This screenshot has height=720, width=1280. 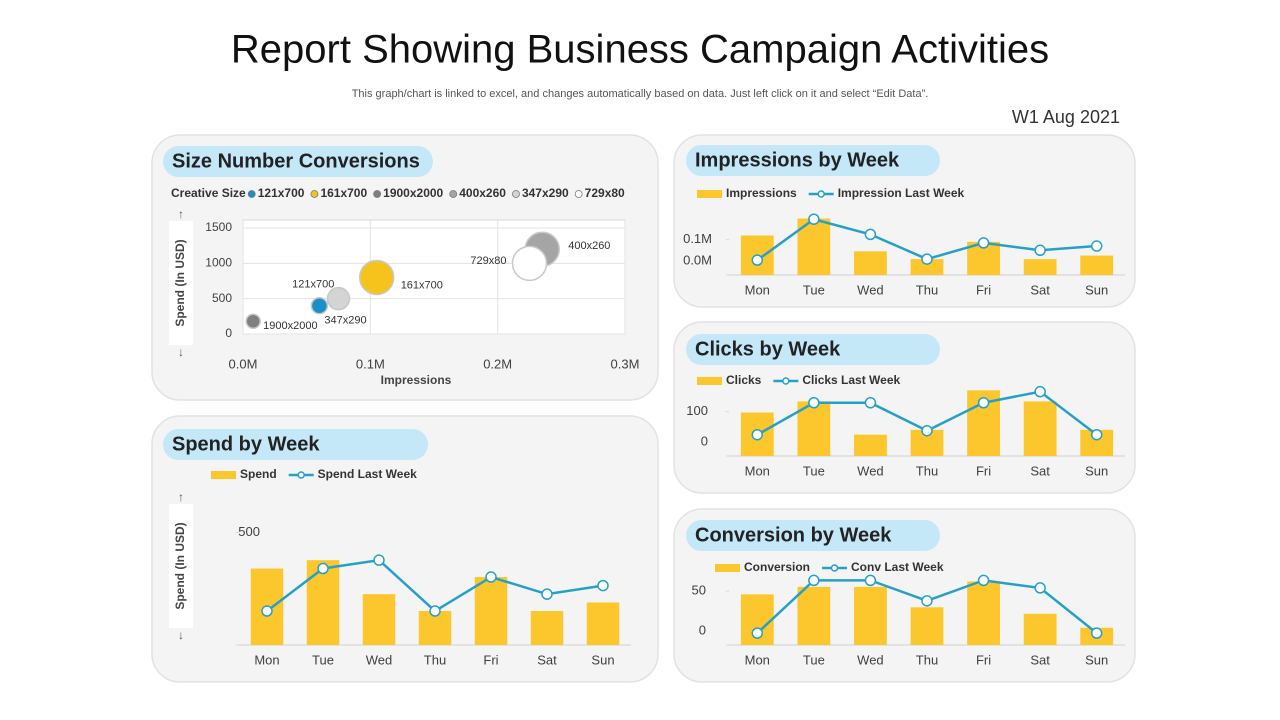 What do you see at coordinates (343, 193) in the screenshot?
I see `legend-label: 161x700` at bounding box center [343, 193].